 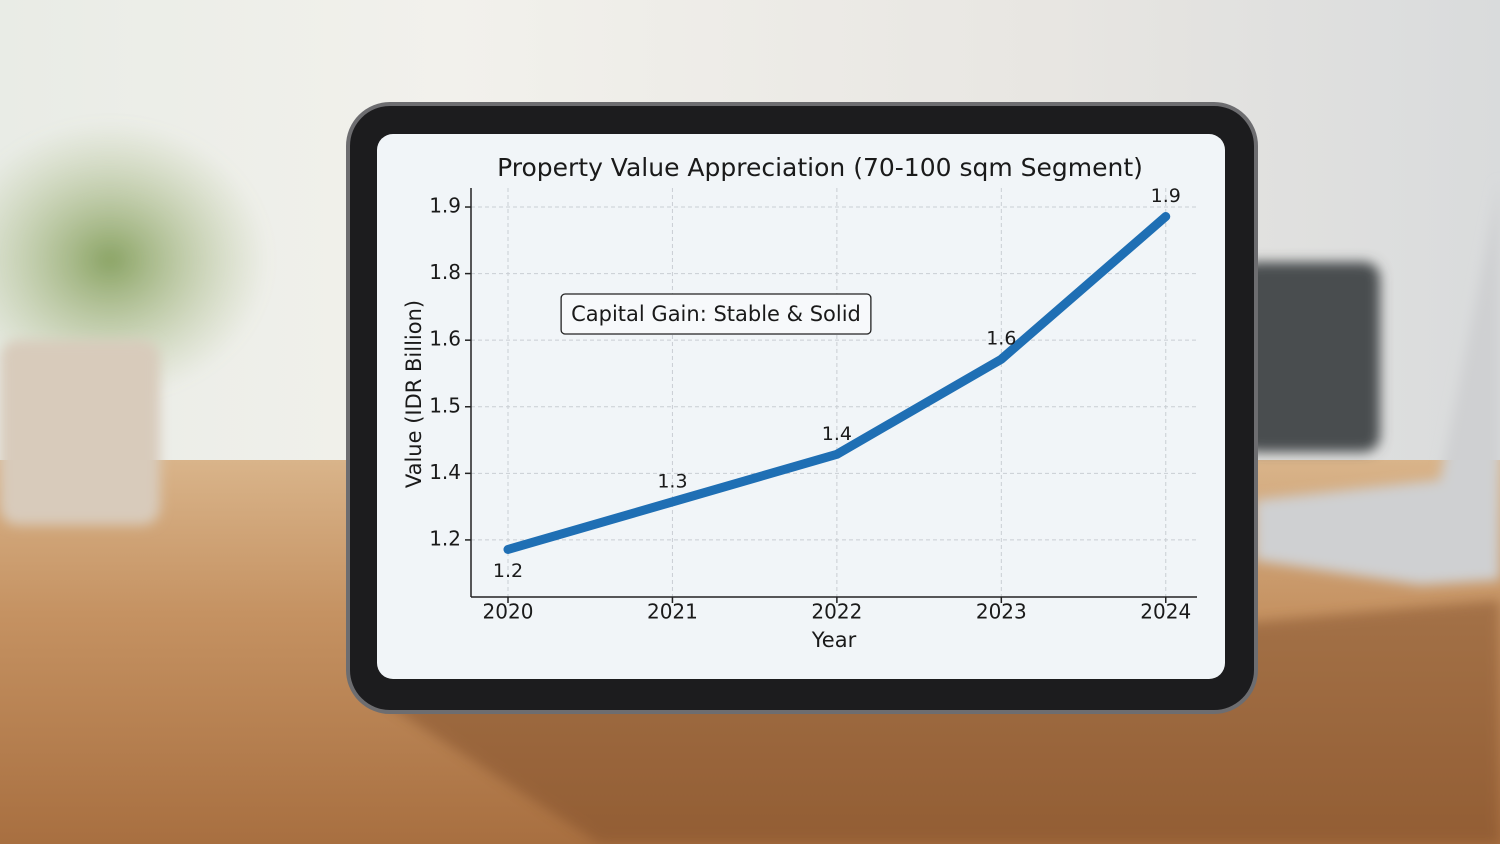 I want to click on data-label: 1.2, so click(x=508, y=571).